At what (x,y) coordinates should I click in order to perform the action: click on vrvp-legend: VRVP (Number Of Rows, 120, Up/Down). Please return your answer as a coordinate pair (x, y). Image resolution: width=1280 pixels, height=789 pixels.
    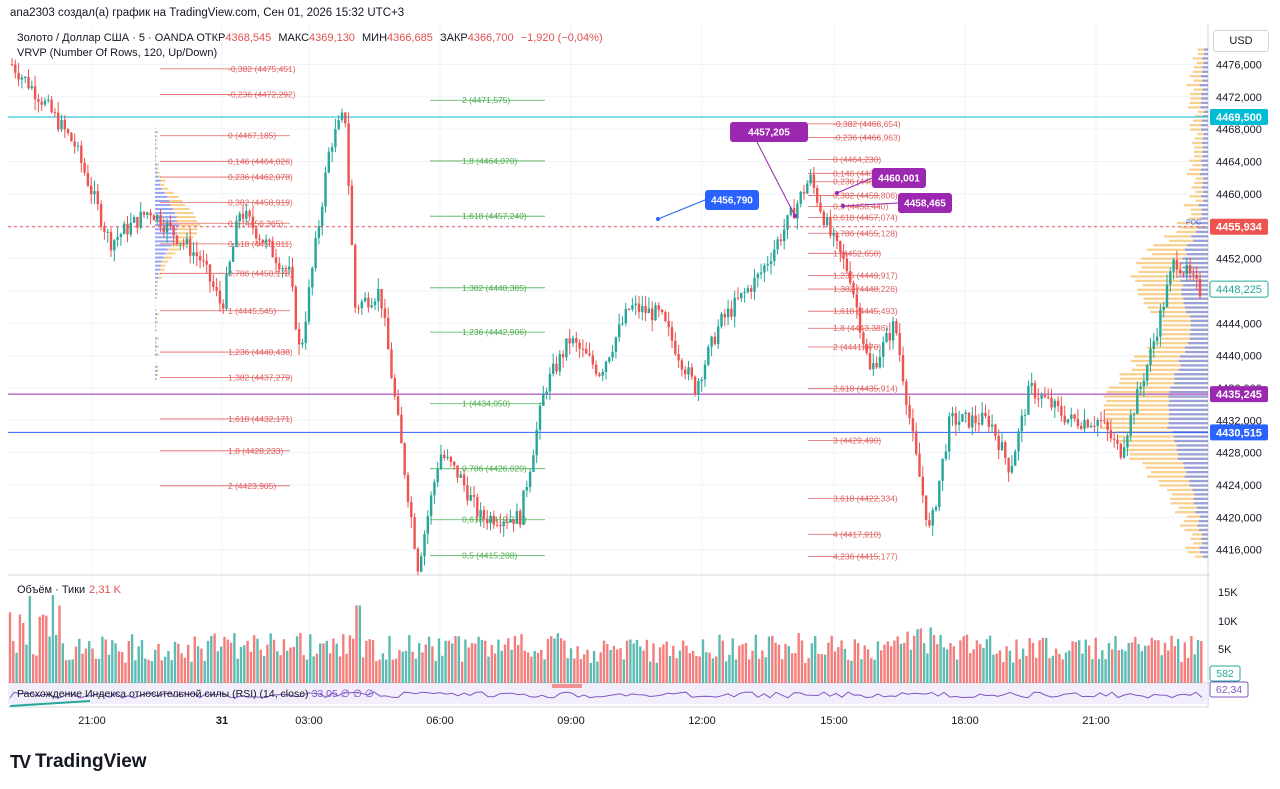
    Looking at the image, I should click on (117, 53).